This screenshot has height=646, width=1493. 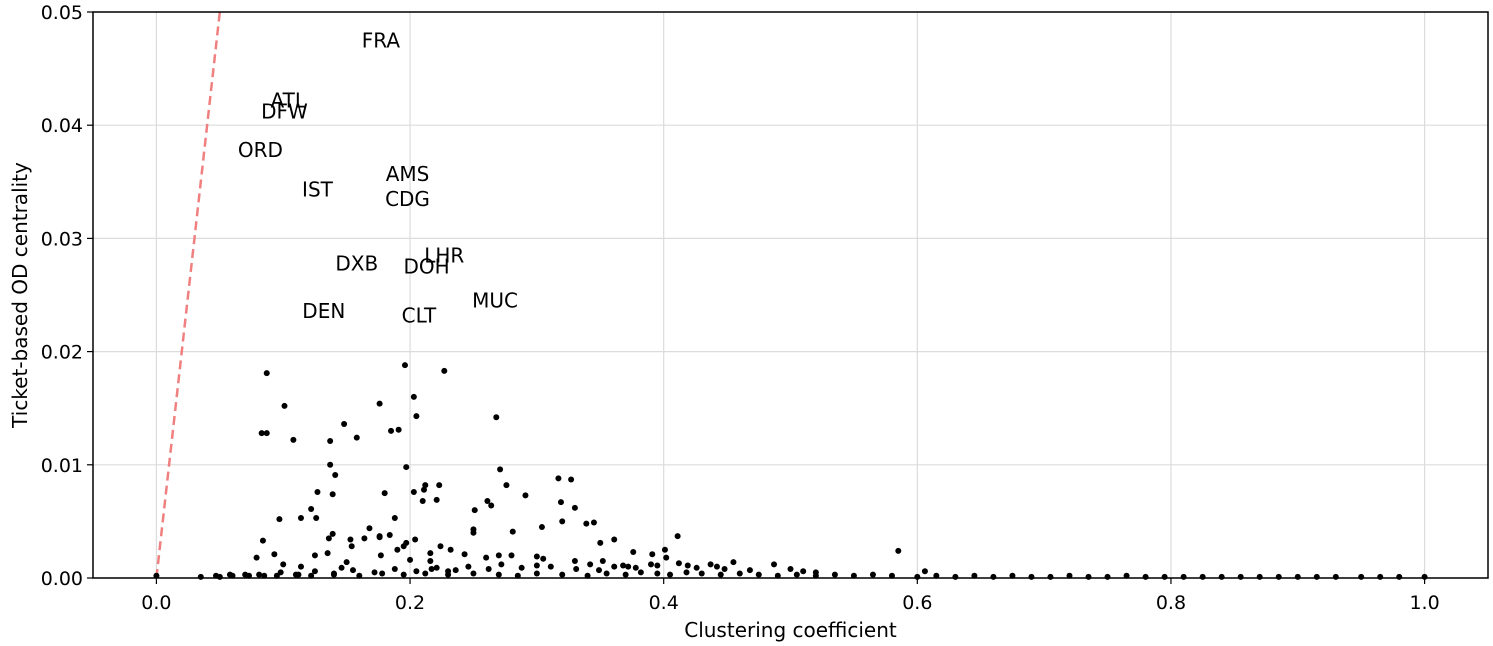 I want to click on reference-line, so click(x=188, y=295).